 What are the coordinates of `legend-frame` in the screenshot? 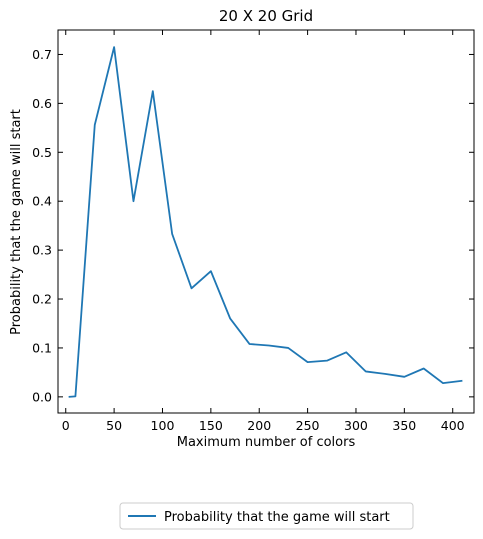 It's located at (266, 516).